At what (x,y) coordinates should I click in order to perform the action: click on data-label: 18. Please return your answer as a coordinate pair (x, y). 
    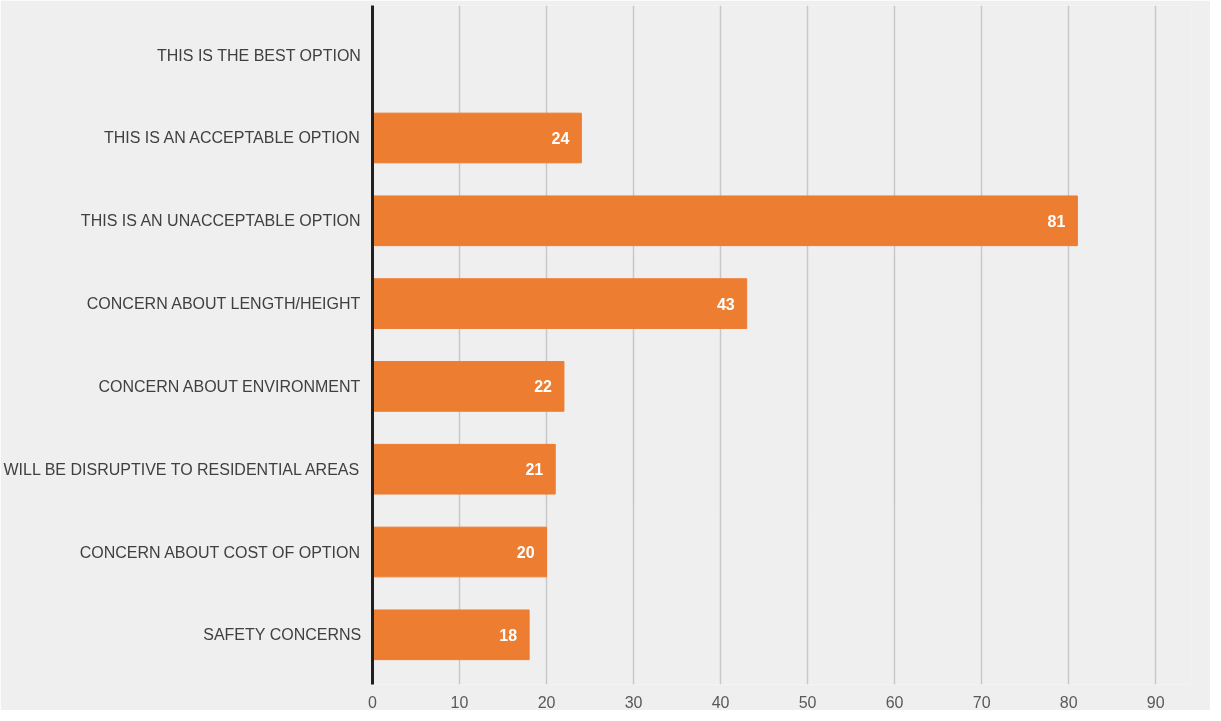
    Looking at the image, I should click on (508, 635).